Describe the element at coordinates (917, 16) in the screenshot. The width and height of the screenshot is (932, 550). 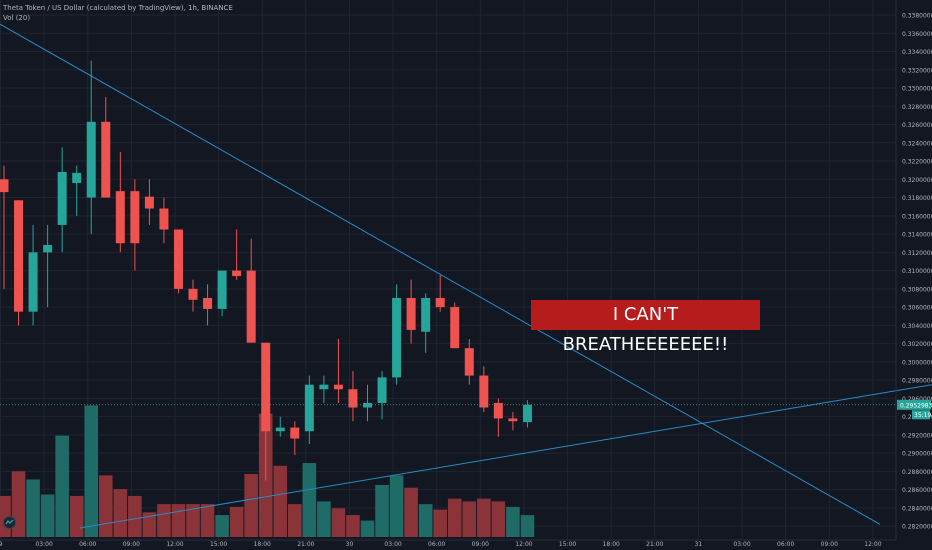
I see `y-tick-label: 0.33800000` at that location.